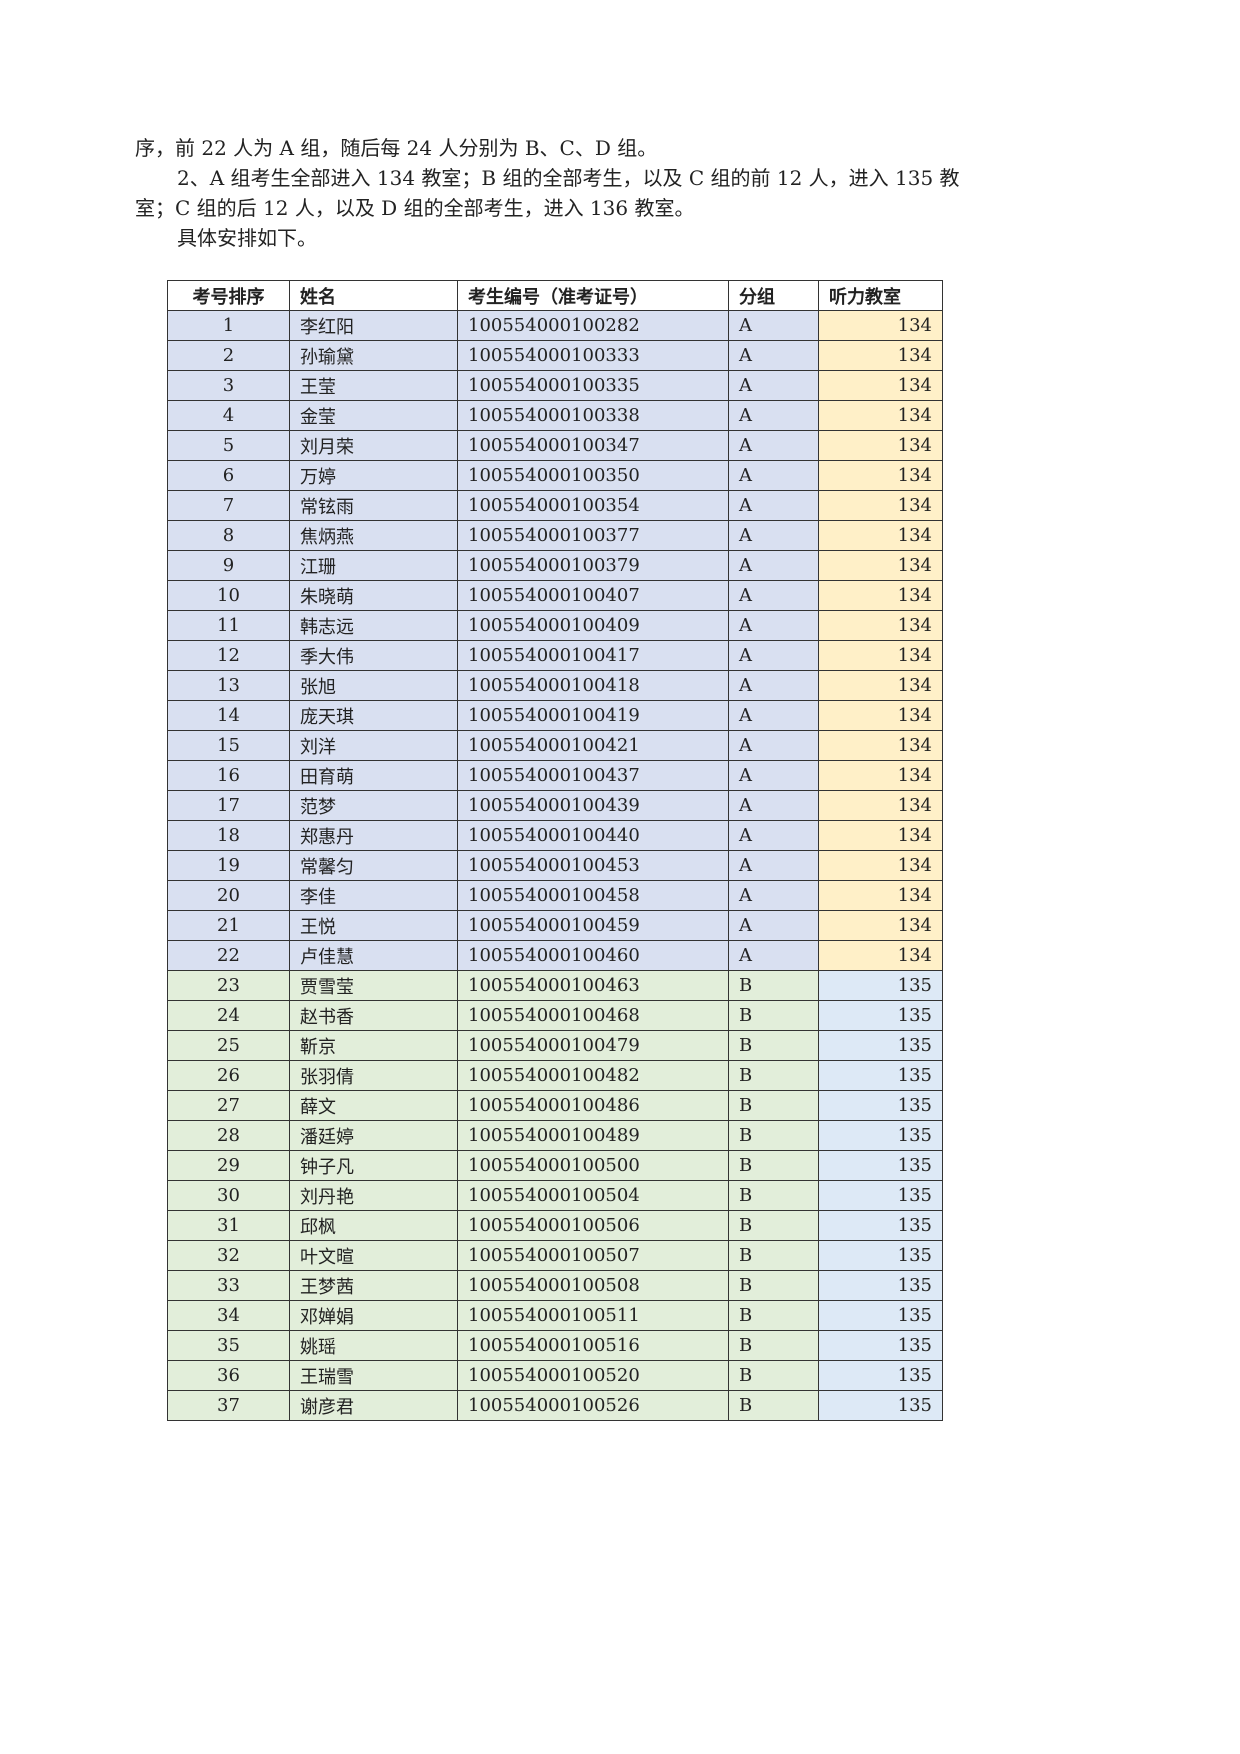 The height and width of the screenshot is (1754, 1240). I want to click on cell-exam-id: 100554000100440, so click(593, 835).